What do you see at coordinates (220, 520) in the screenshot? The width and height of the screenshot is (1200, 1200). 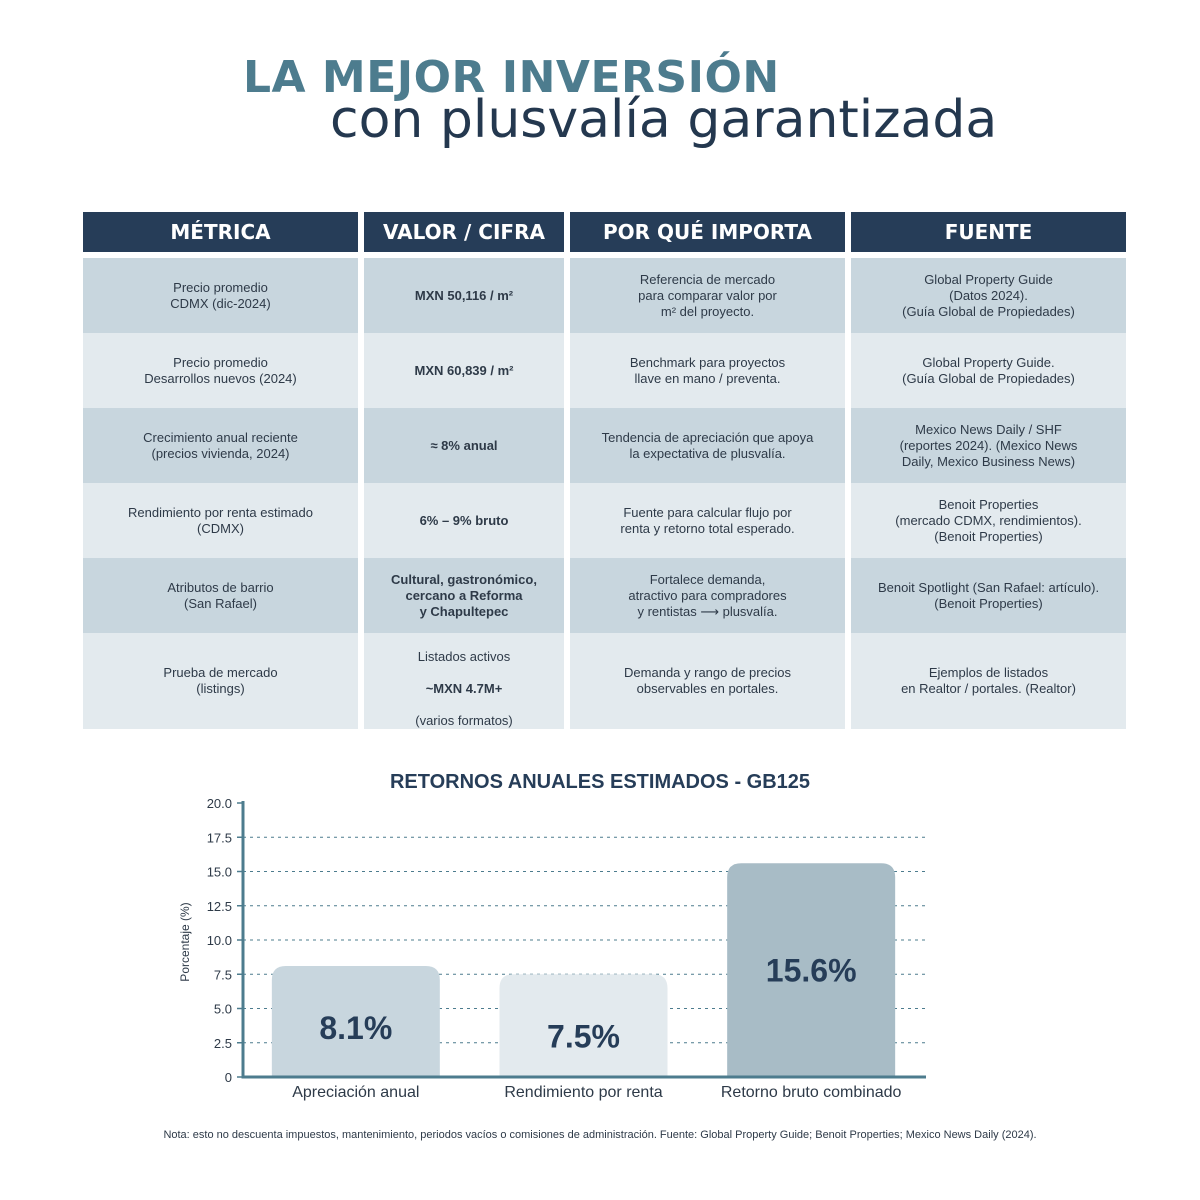 I see `metric-cell: Rendimiento por renta estimado (CDMX)` at bounding box center [220, 520].